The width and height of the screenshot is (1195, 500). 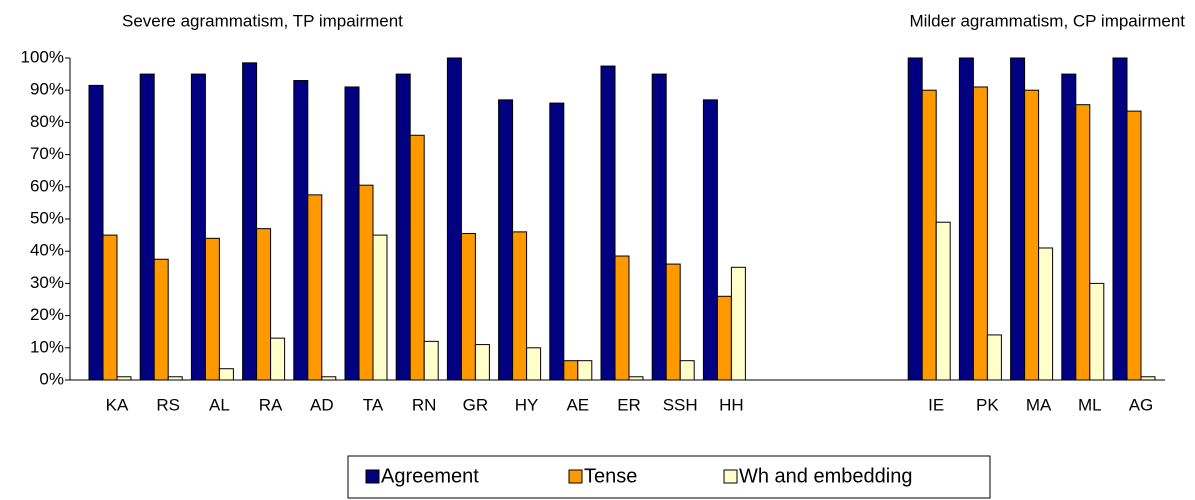 What do you see at coordinates (47, 217) in the screenshot?
I see `y-tick-label: 50%` at bounding box center [47, 217].